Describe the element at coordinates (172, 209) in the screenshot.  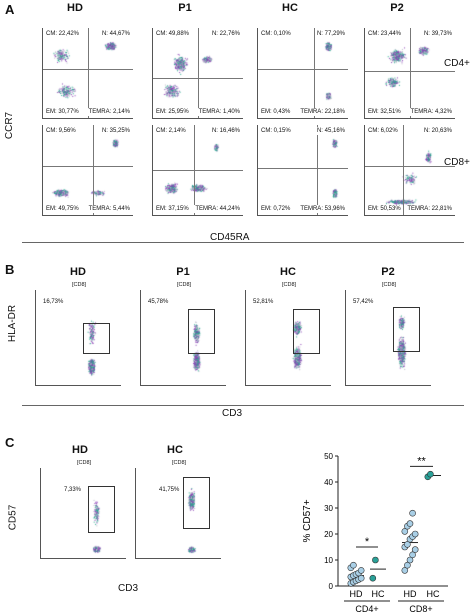
I see `quadrant-em-label: EM: 37,15%` at that location.